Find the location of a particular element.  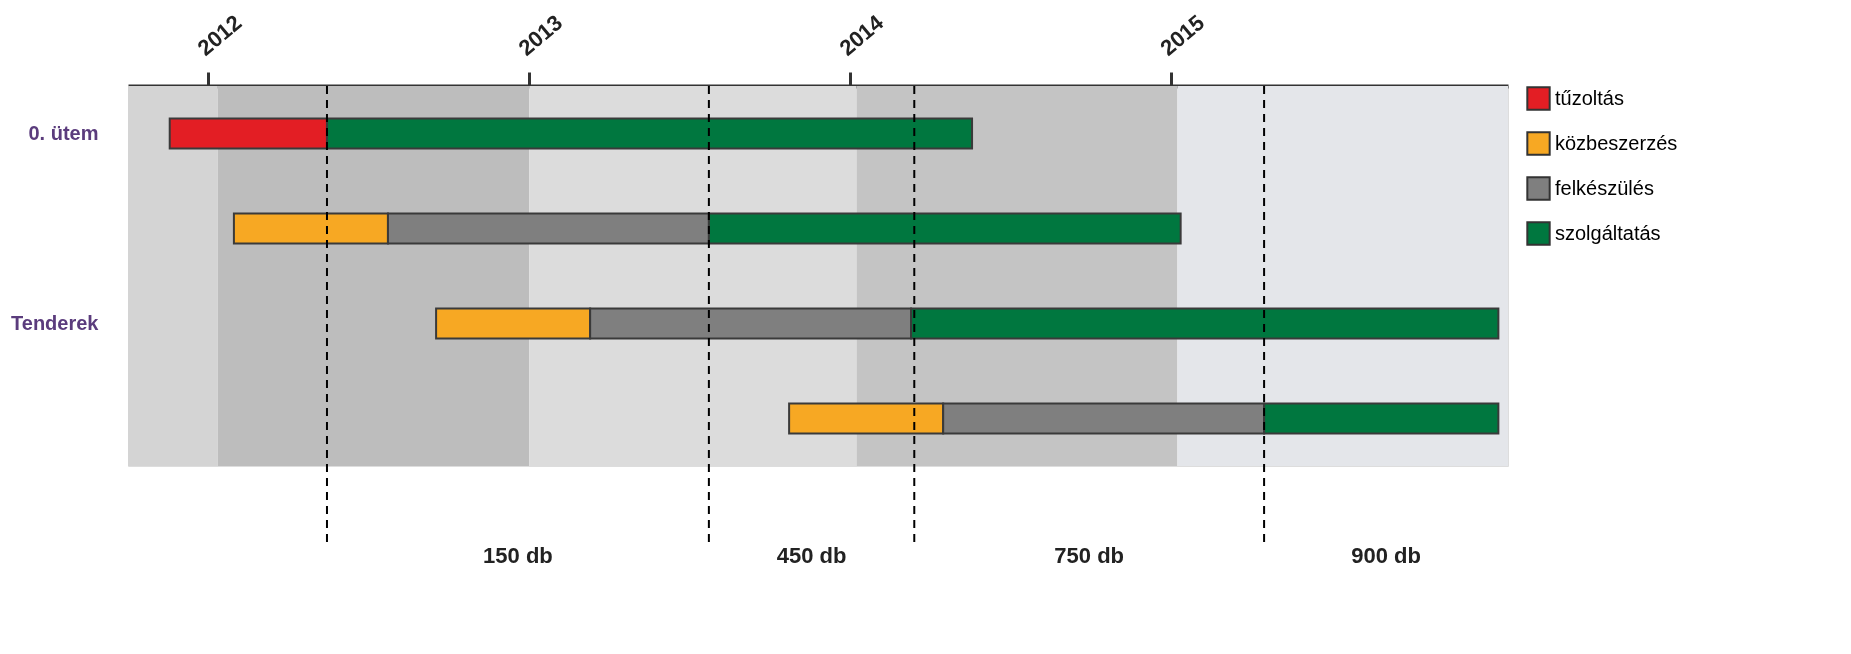

legend-label: szolgáltatás is located at coordinates (1608, 232).